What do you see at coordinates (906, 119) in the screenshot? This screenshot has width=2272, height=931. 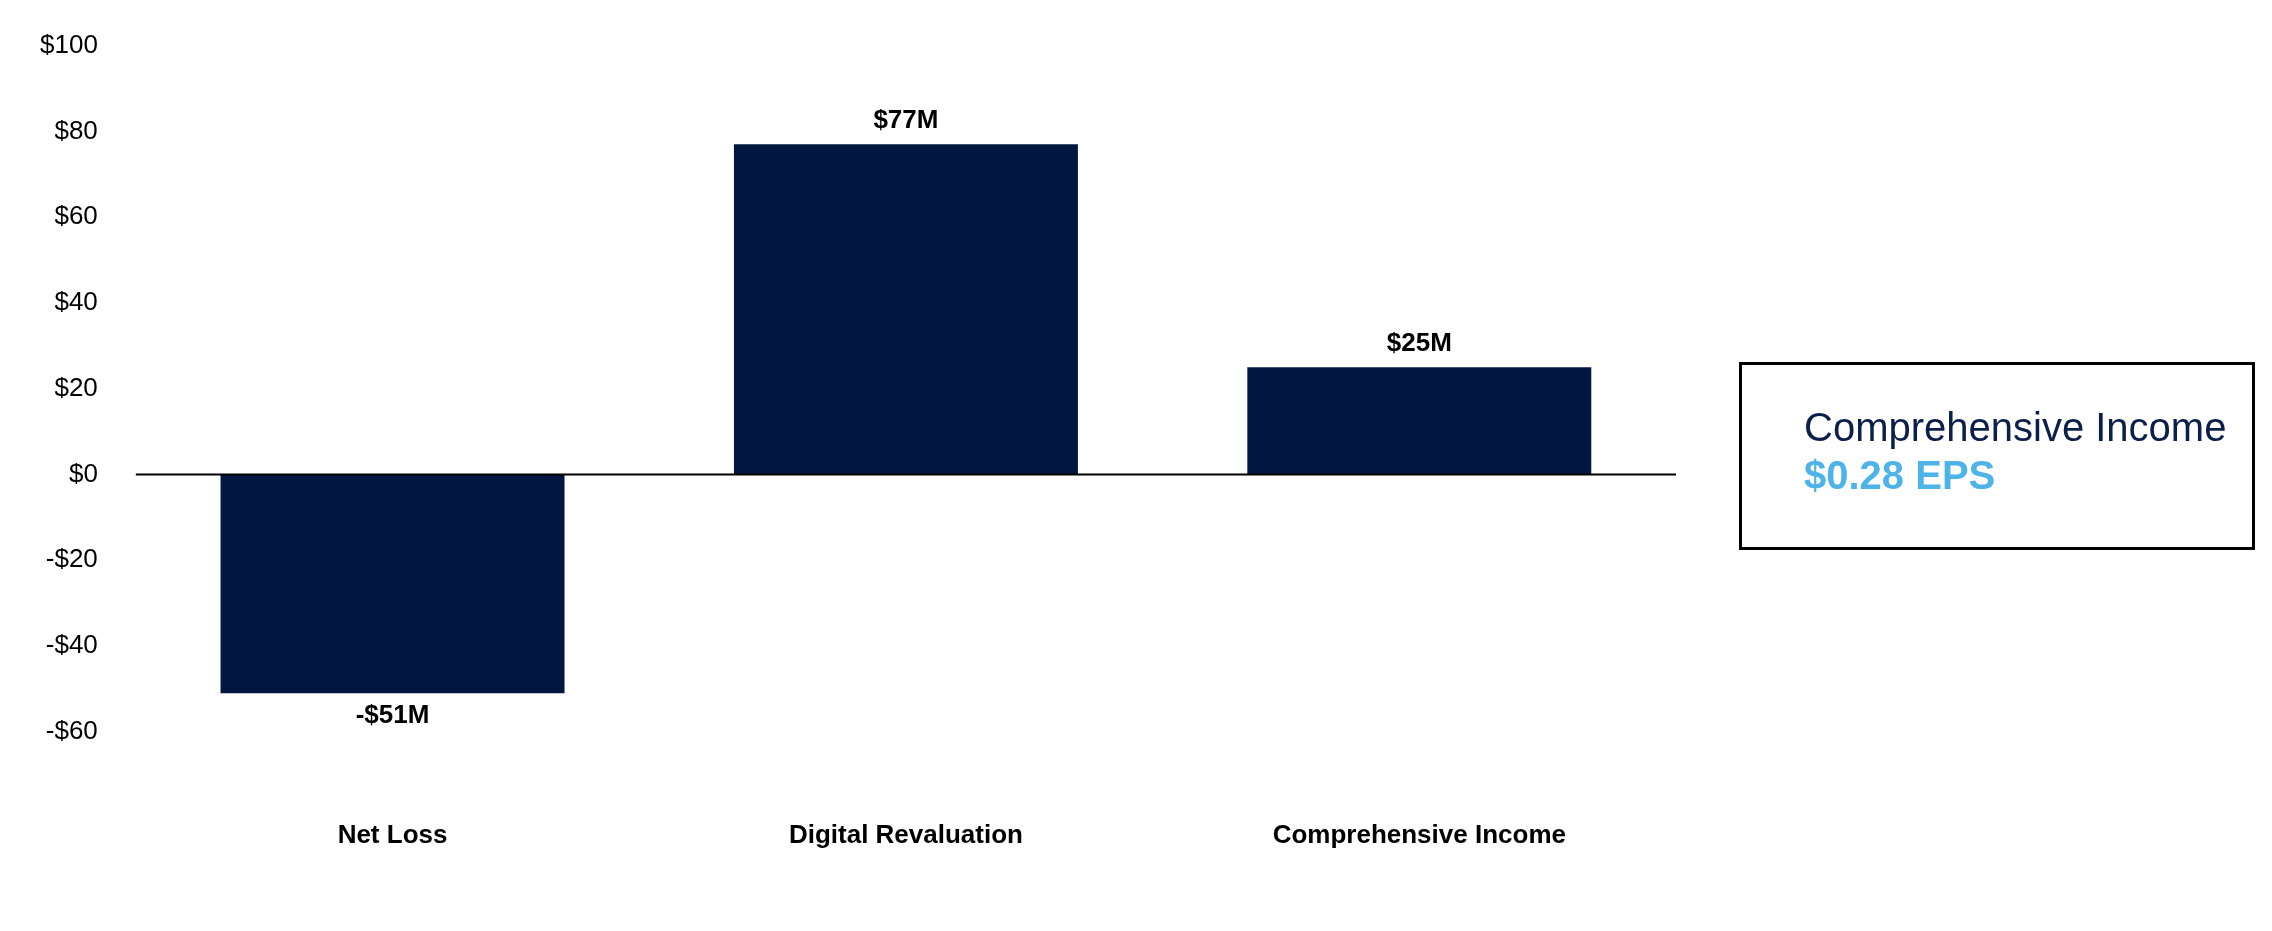 I see `data-label: $77M` at bounding box center [906, 119].